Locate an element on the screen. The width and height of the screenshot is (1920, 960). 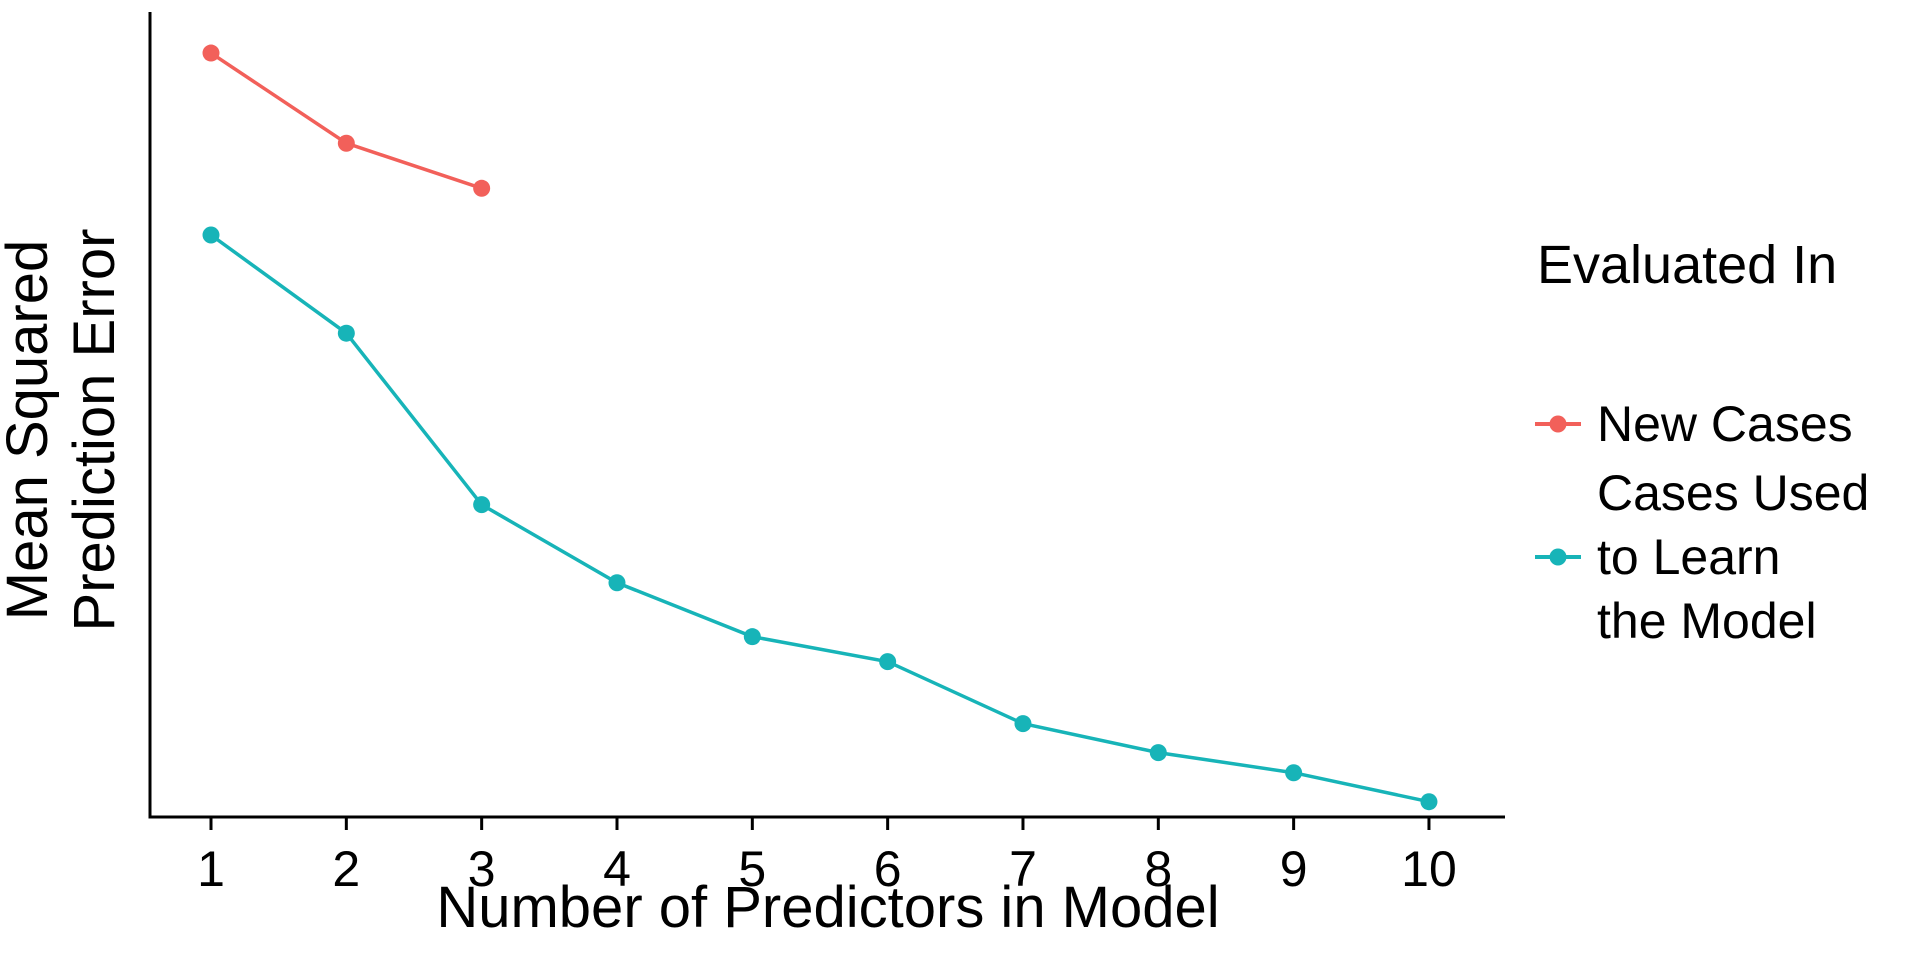
x-tick-label: 6 is located at coordinates (888, 869).